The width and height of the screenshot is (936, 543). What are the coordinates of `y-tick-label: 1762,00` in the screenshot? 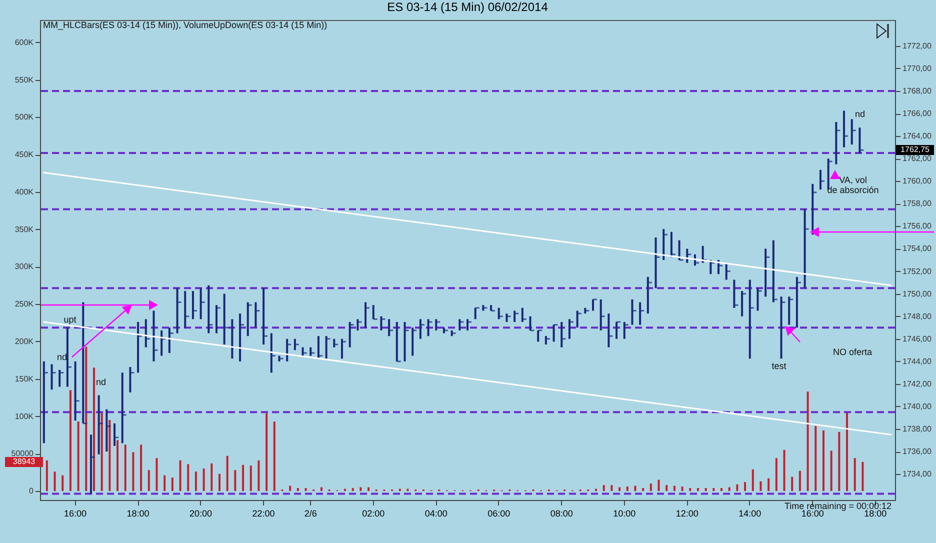 It's located at (917, 159).